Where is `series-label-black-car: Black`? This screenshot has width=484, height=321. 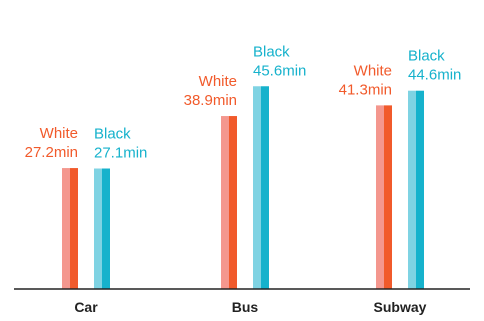
series-label-black-car: Black is located at coordinates (112, 134).